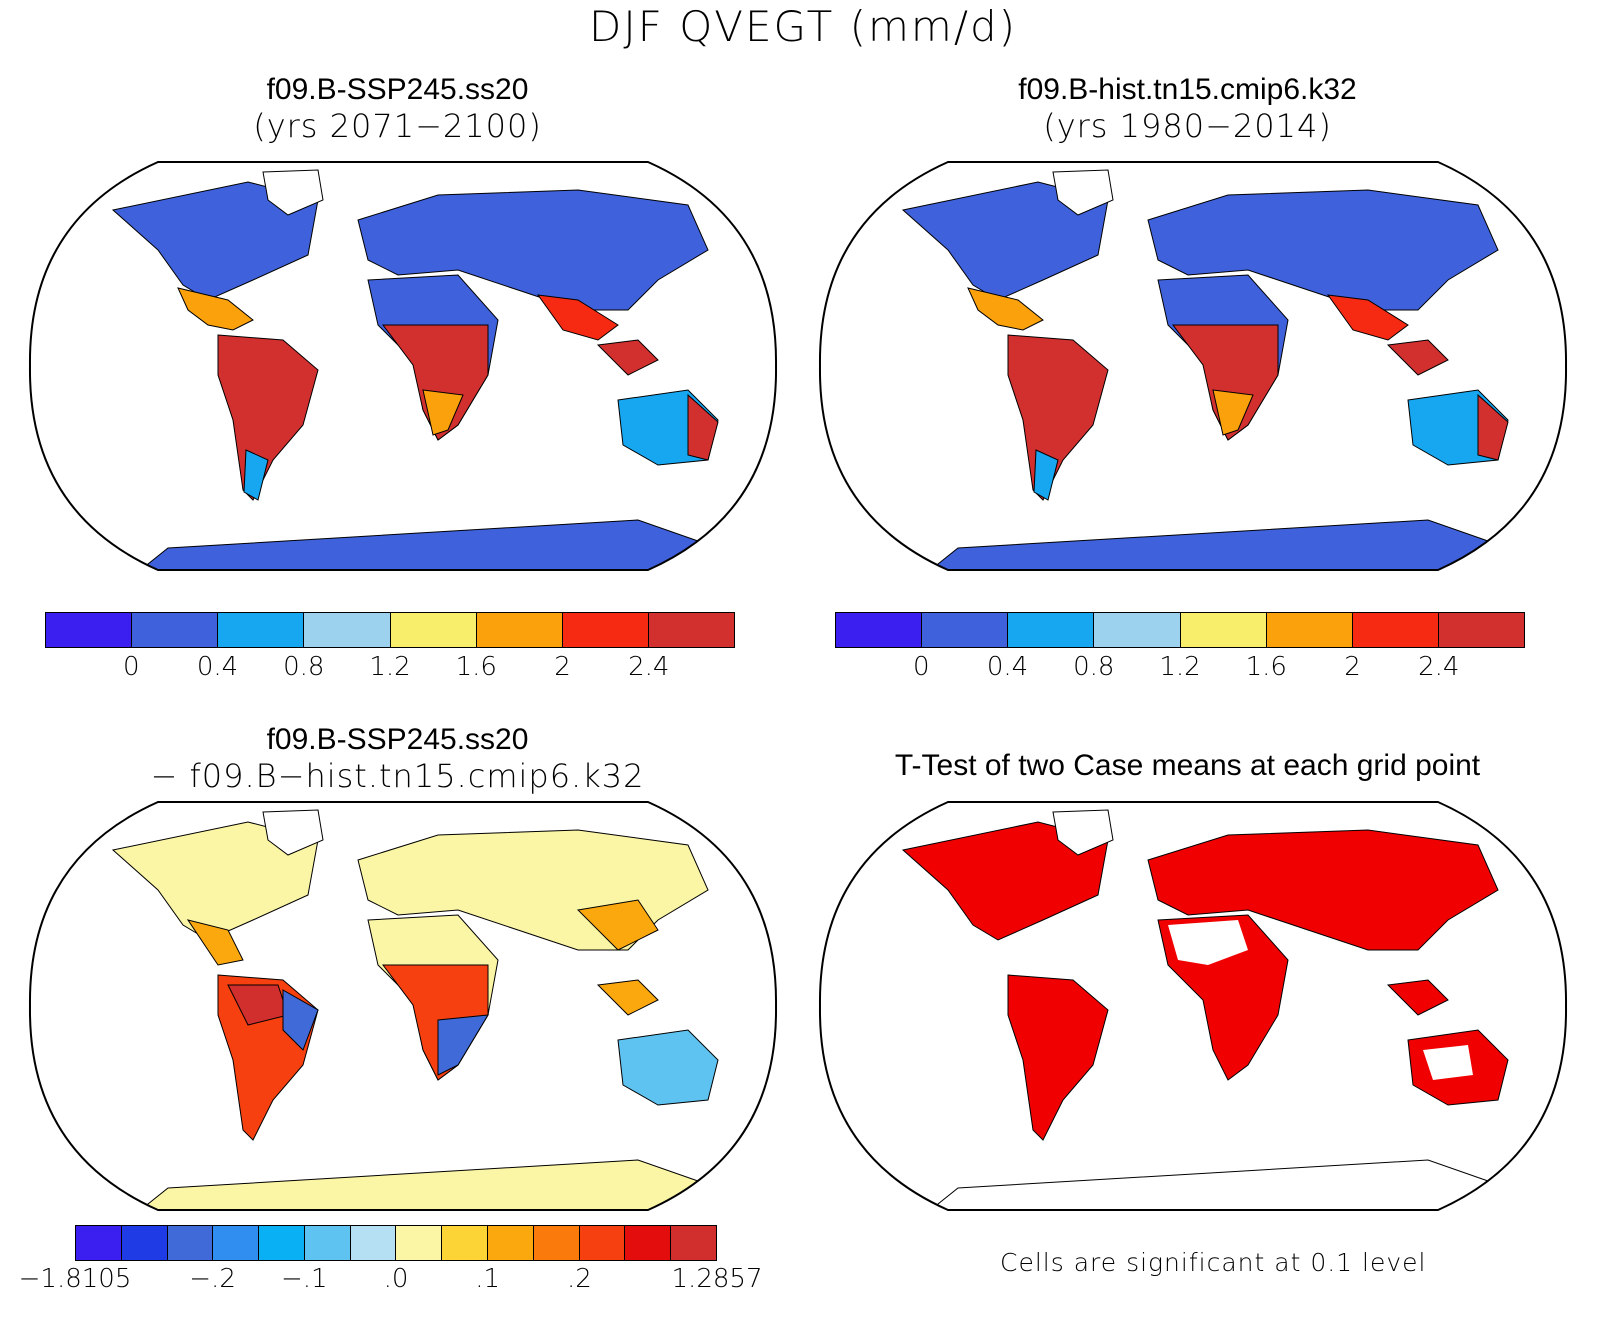 This screenshot has height=1323, width=1606. What do you see at coordinates (397, 89) in the screenshot?
I see `panel-title-future-case: f09.B-SSP245.ss20` at bounding box center [397, 89].